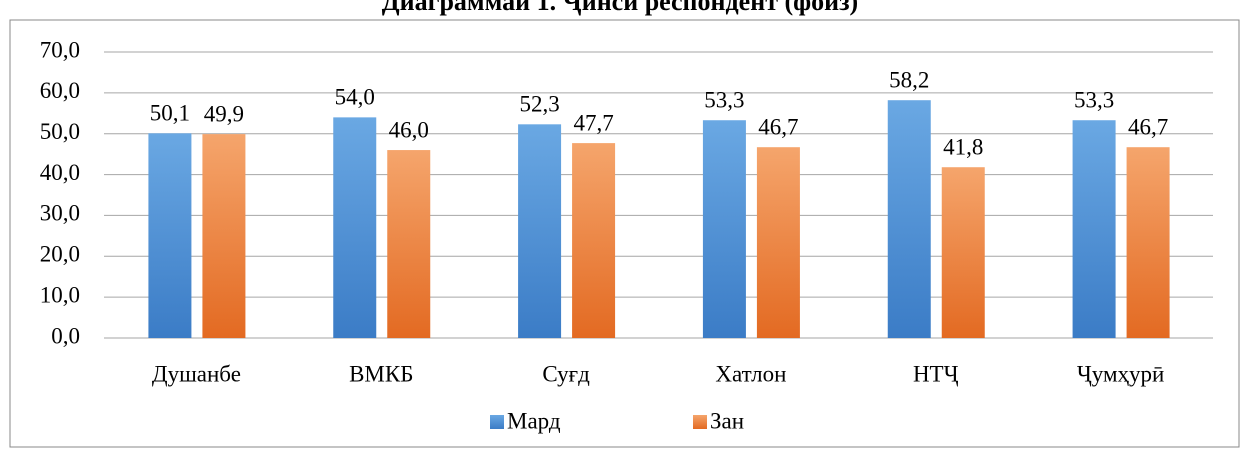 The image size is (1240, 453). What do you see at coordinates (534, 420) in the screenshot?
I see `legend-label: Мард` at bounding box center [534, 420].